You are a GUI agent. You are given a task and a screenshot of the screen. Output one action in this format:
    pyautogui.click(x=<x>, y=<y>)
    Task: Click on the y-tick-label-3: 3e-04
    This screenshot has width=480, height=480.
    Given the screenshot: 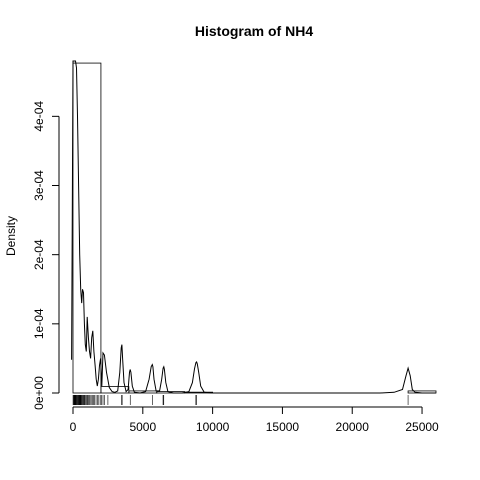 What is the action you would take?
    pyautogui.click(x=39, y=185)
    